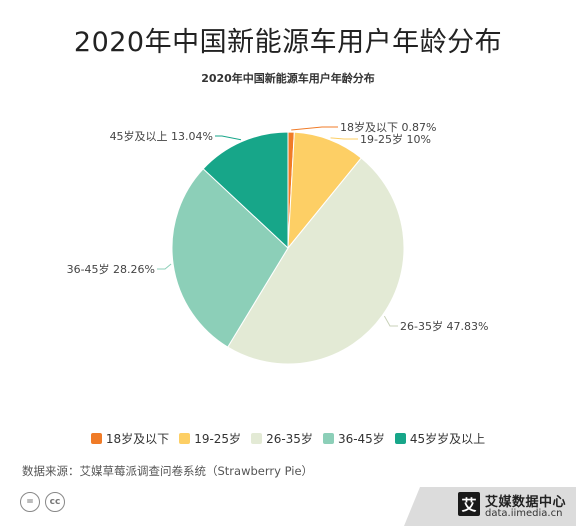  What do you see at coordinates (388, 127) in the screenshot?
I see `slice-label-0: 18岁及以下 0.87%` at bounding box center [388, 127].